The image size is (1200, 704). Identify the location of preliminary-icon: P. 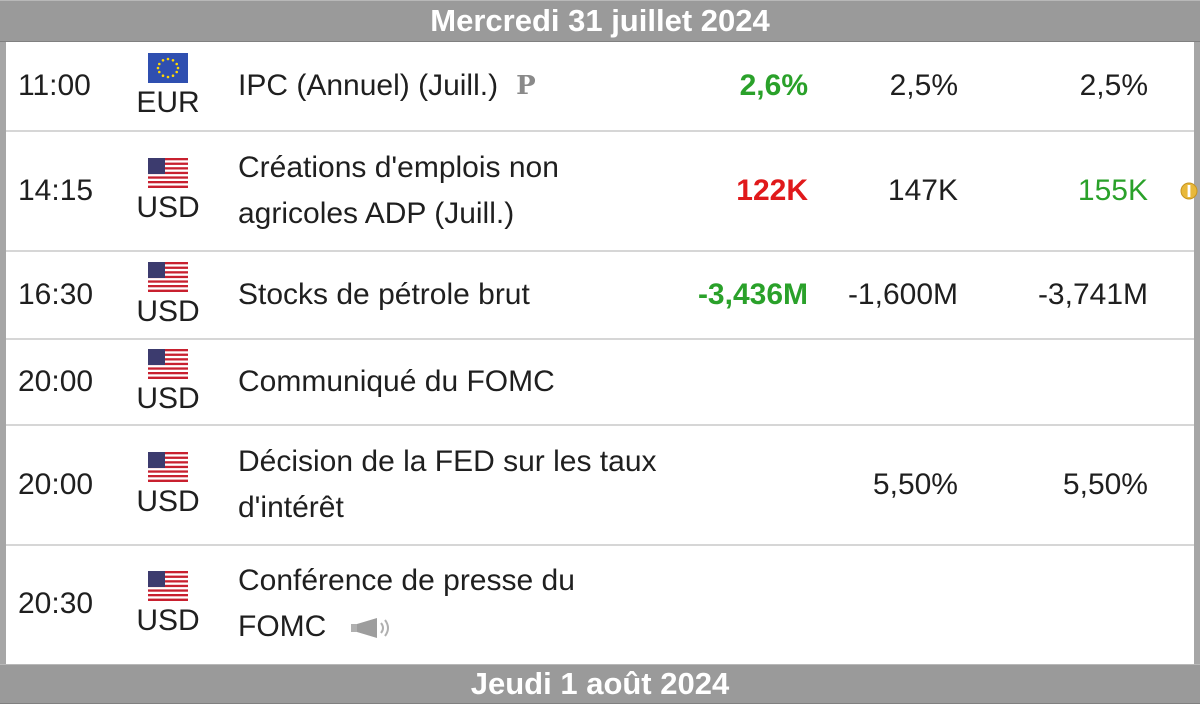
(526, 86).